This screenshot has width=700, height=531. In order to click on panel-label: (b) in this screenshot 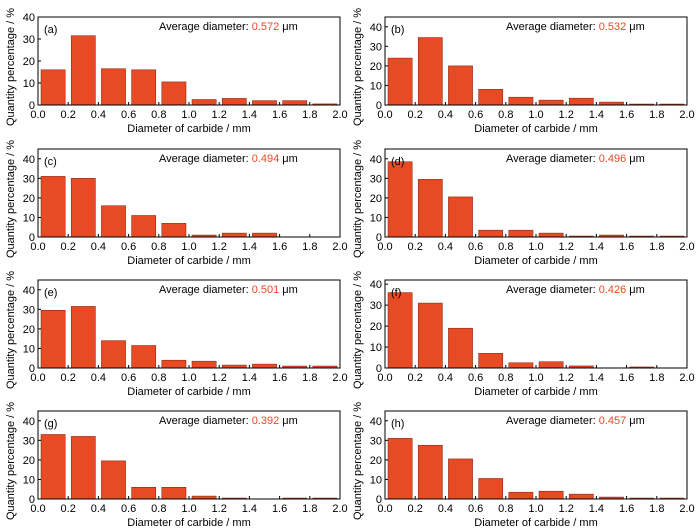, I will do `click(397, 30)`.